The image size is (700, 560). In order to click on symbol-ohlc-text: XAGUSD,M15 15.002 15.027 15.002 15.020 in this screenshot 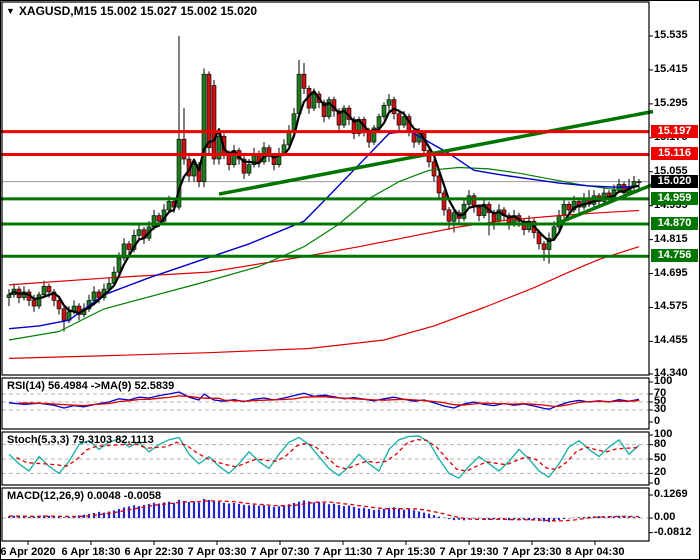, I will do `click(138, 11)`.